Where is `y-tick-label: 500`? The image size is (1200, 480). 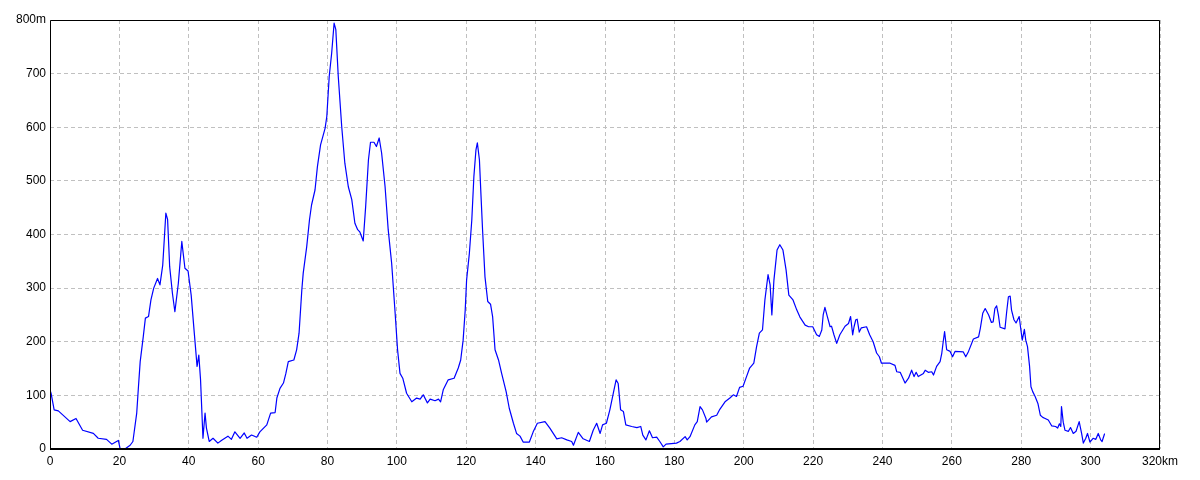
y-tick-label: 500 is located at coordinates (36, 180).